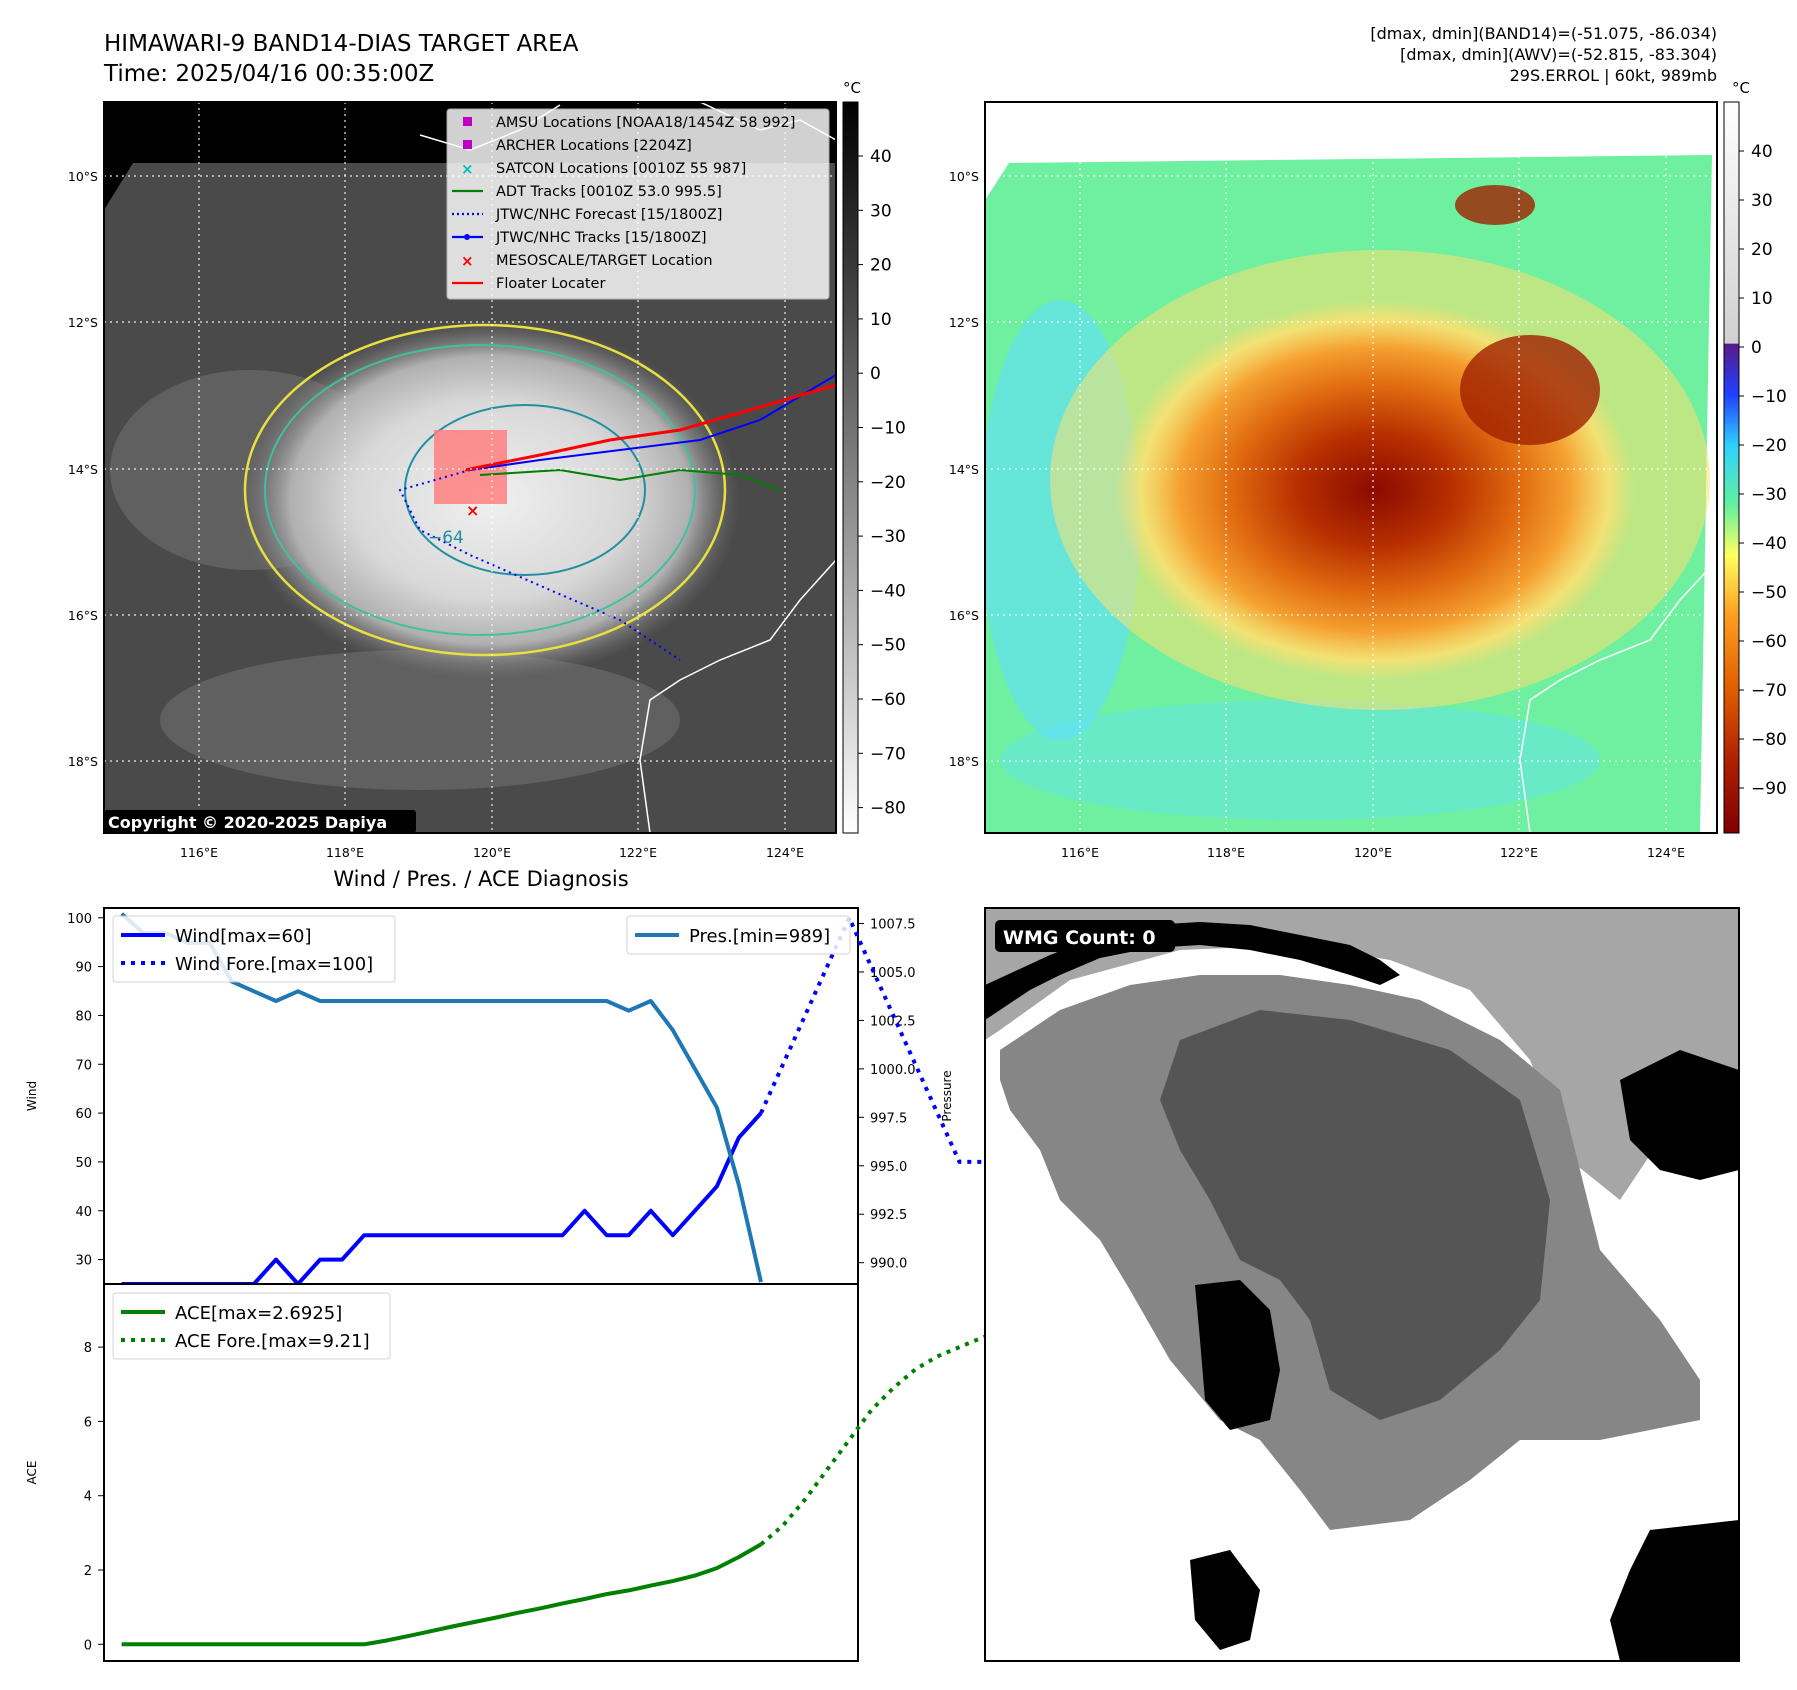 The image size is (1797, 1690). I want to click on copyright-badge, so click(260, 821).